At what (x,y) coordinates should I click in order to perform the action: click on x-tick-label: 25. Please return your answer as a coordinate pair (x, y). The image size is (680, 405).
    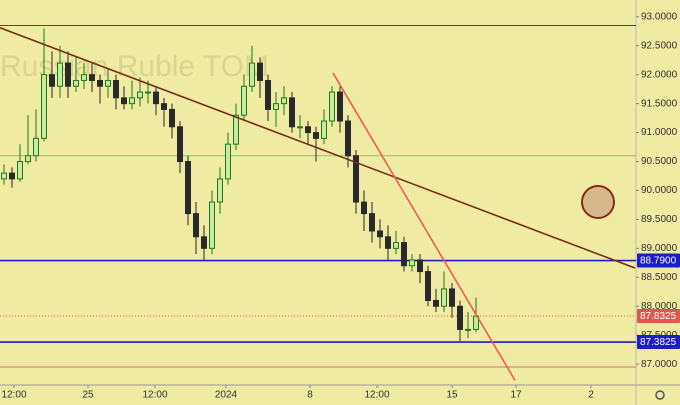
    Looking at the image, I should click on (88, 395).